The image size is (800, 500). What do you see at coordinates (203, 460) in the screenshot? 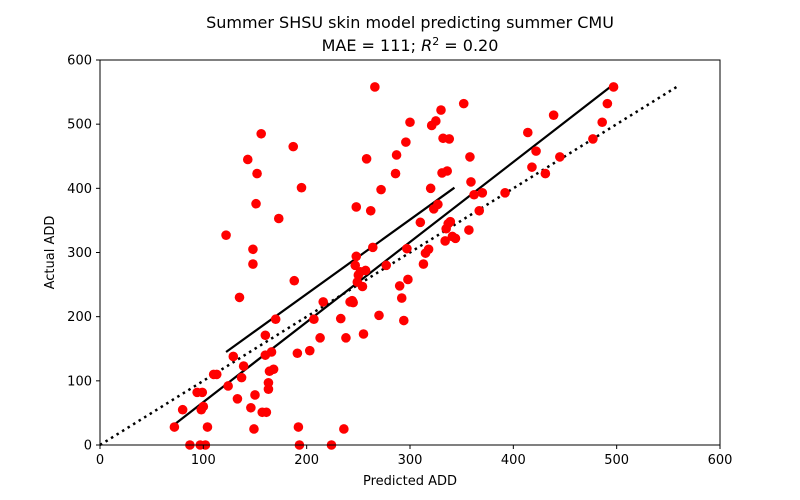
I see `x-tick-label: 100` at bounding box center [203, 460].